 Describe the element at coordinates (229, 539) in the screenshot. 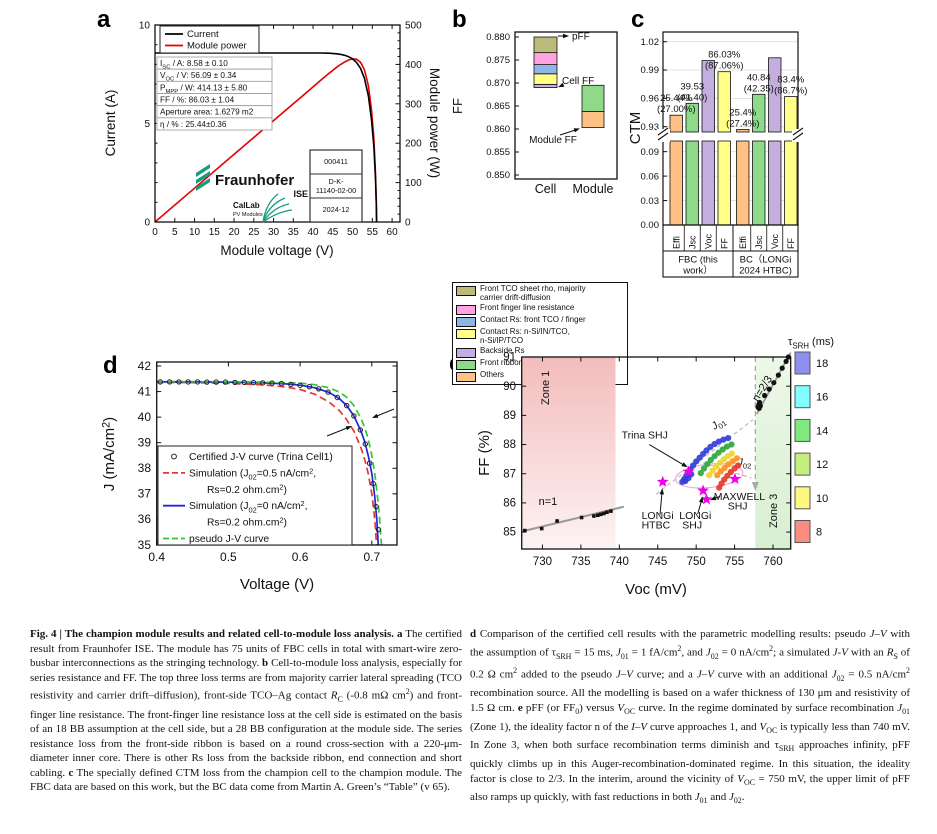

I see `svg-text: pseudo J-V curve` at that location.